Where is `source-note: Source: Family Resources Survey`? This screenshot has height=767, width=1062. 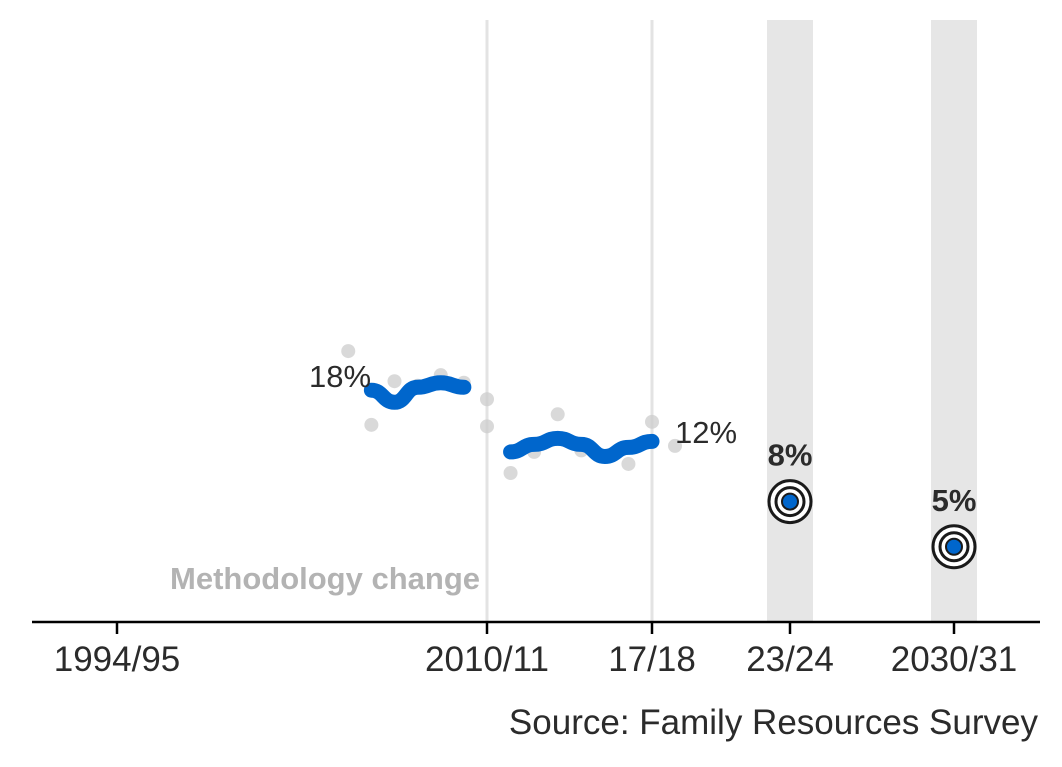 source-note: Source: Family Resources Survey is located at coordinates (774, 722).